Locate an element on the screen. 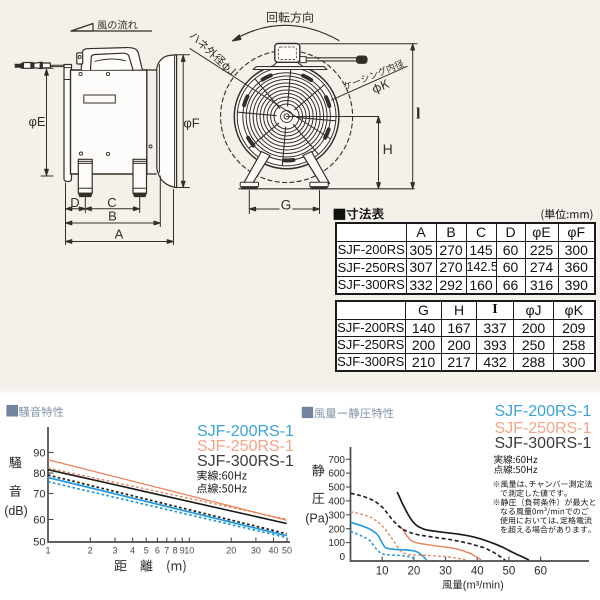 This screenshot has width=600, height=600. svg-text: 3 is located at coordinates (114, 551).